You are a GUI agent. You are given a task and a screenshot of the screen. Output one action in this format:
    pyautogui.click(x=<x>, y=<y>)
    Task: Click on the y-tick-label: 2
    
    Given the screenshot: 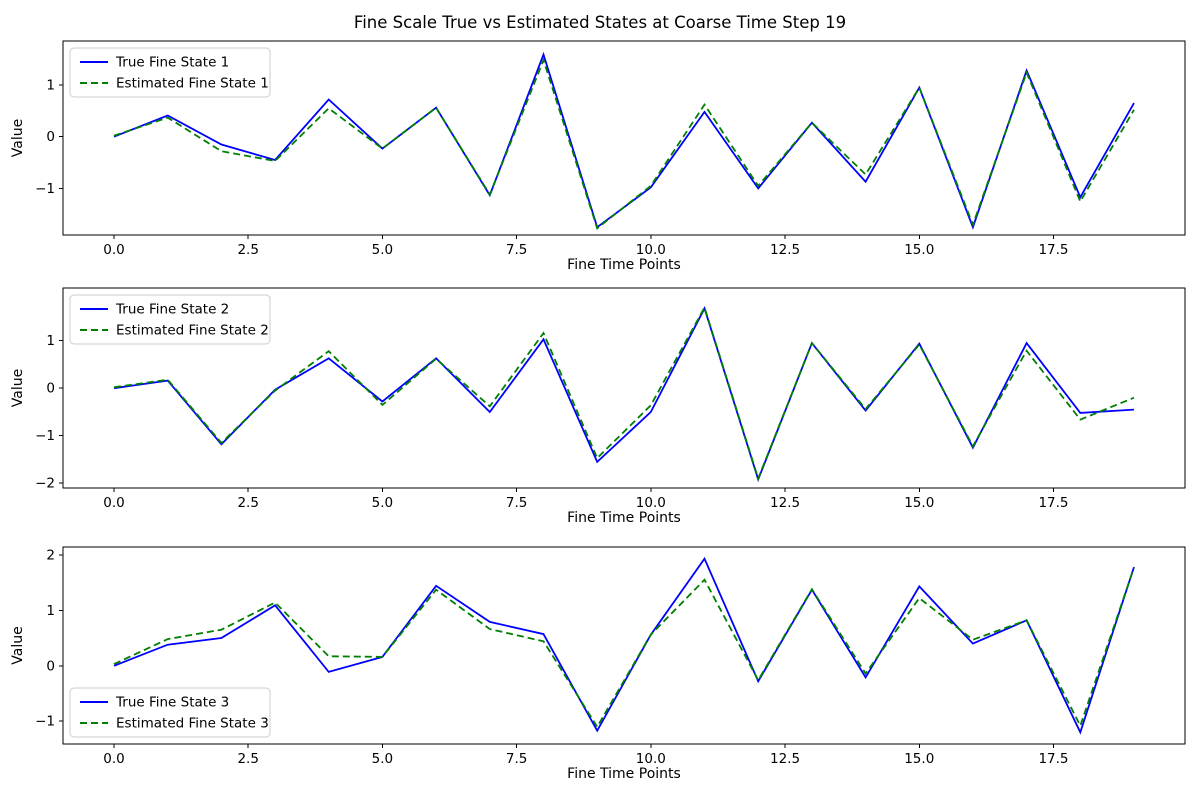 What is the action you would take?
    pyautogui.click(x=50, y=555)
    